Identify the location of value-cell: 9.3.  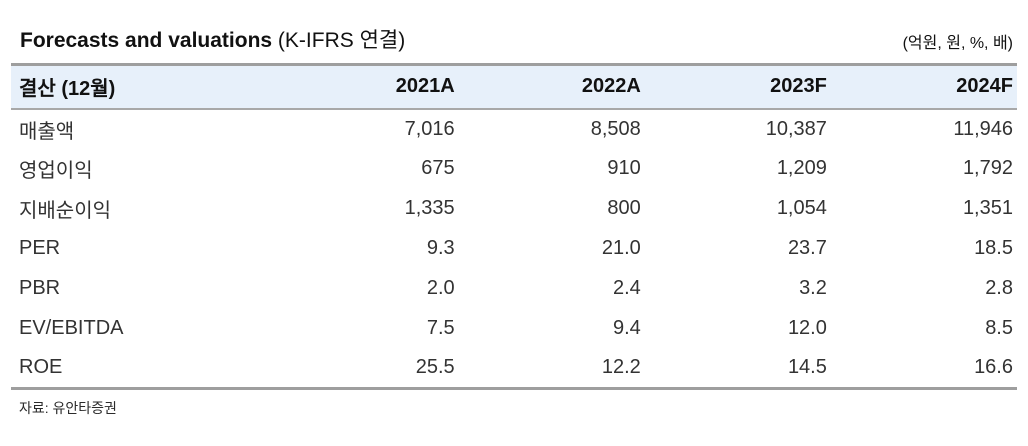
(440, 248).